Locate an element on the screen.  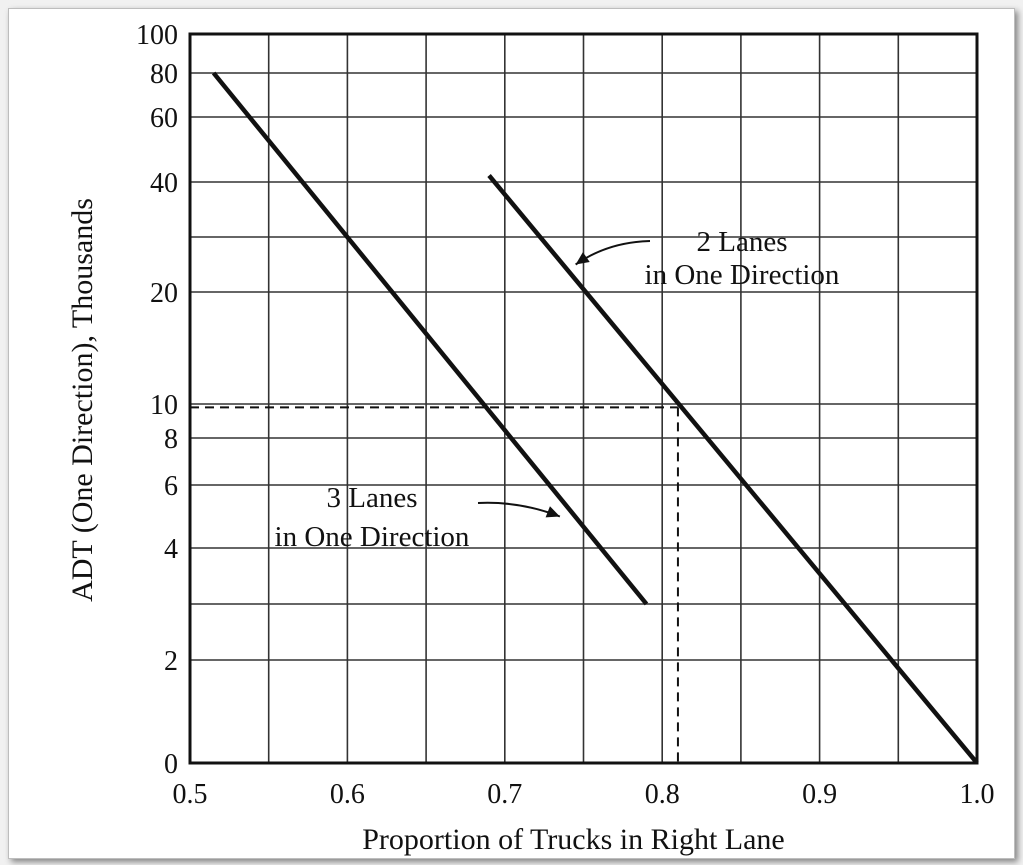
y-tick-label: 0 is located at coordinates (171, 764).